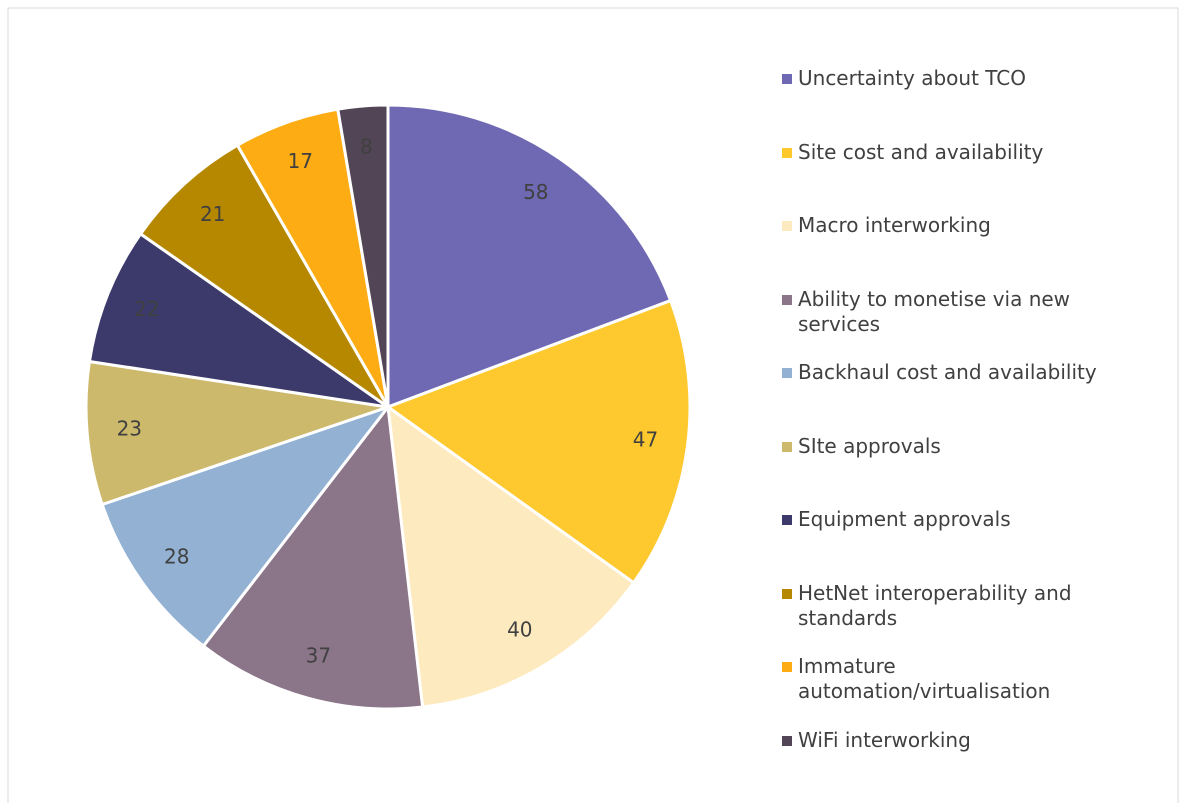  I want to click on data-label: 22, so click(146, 309).